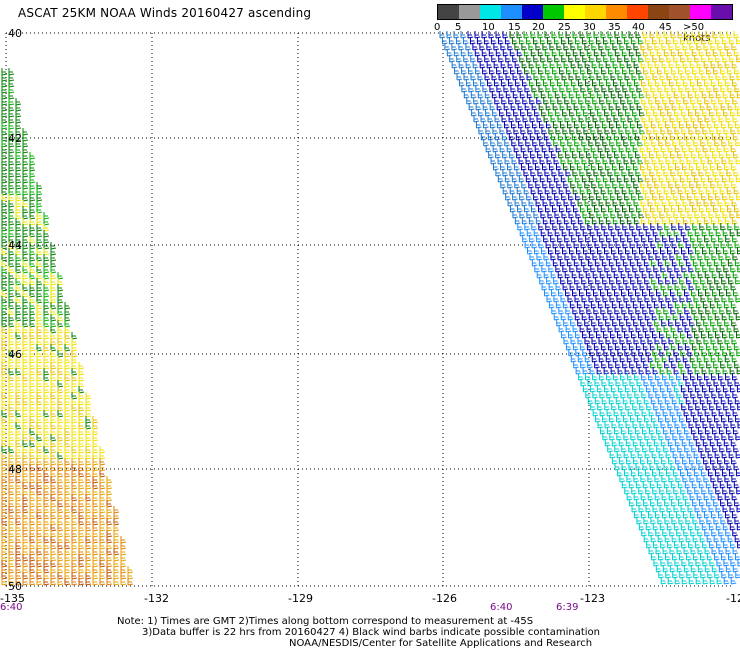 The image size is (740, 650). I want to click on legend-swatch, so click(721, 12).